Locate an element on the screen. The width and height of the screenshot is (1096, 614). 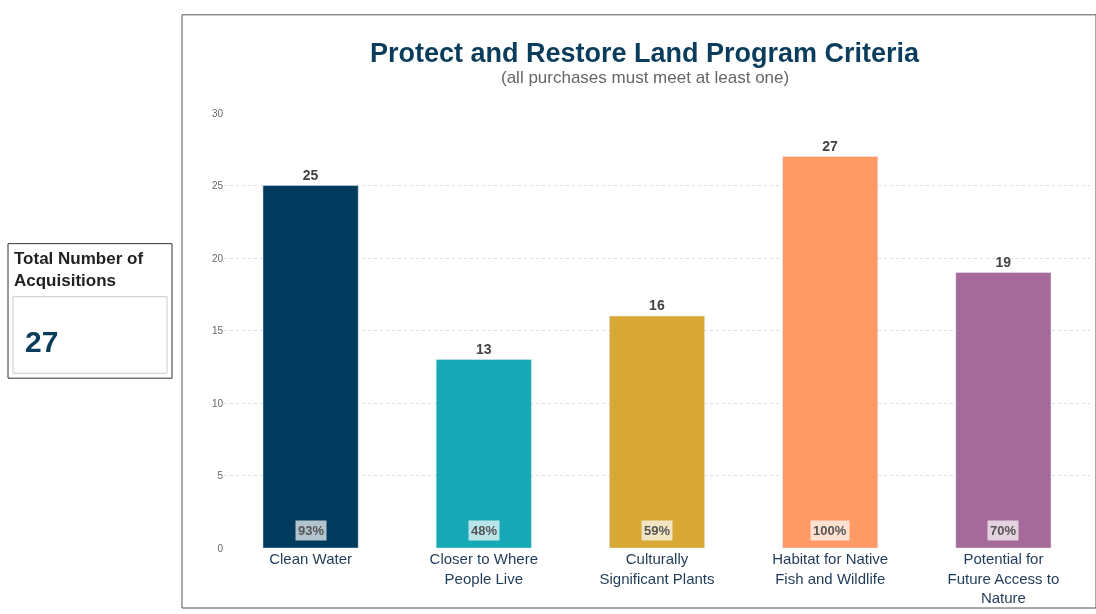
x-tick-label: Potential for Future Access to Nature is located at coordinates (1003, 578).